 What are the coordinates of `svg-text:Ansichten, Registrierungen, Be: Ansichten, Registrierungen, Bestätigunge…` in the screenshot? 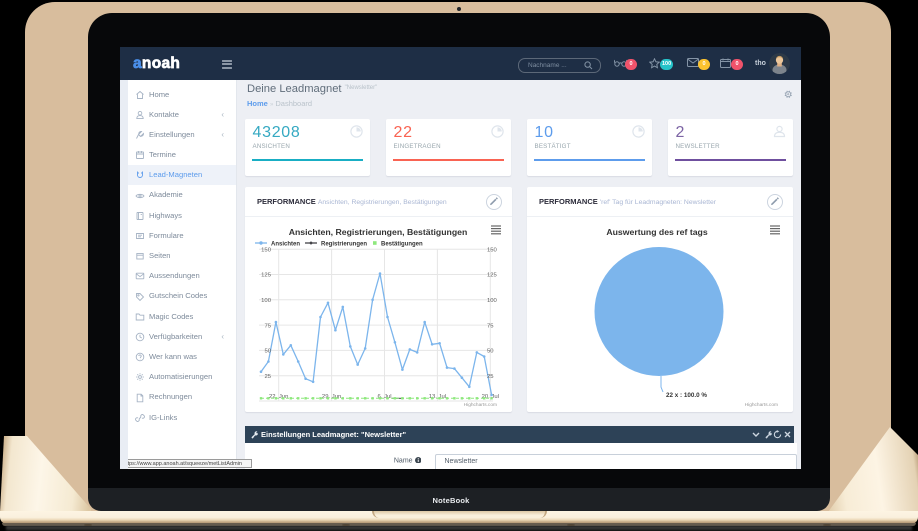 It's located at (378, 232).